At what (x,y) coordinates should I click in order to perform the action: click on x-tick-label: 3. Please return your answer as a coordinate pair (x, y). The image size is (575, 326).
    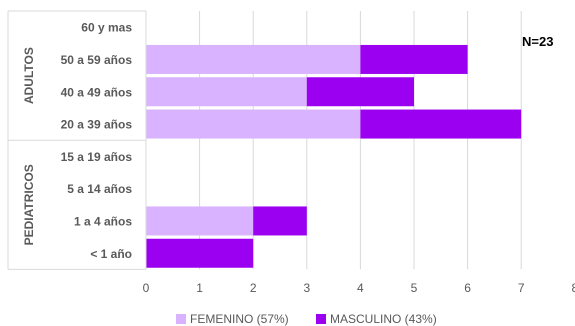
    Looking at the image, I should click on (306, 288).